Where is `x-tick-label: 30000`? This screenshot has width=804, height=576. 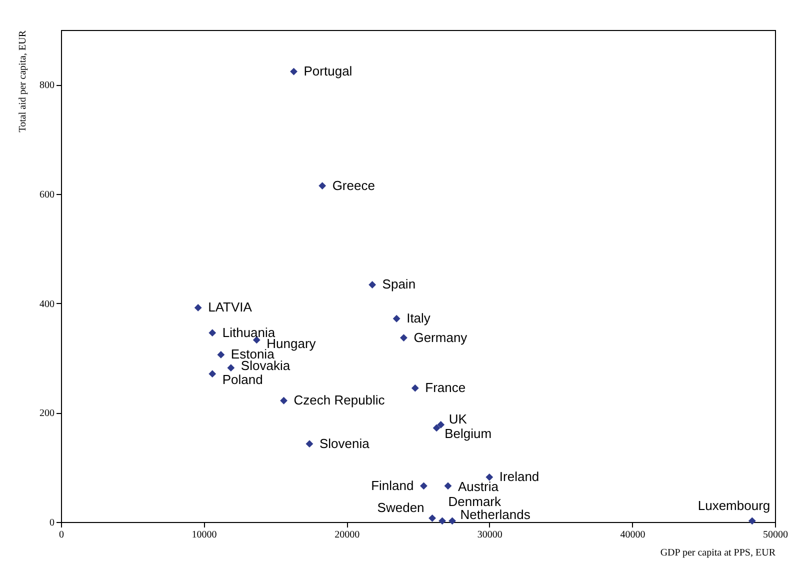 x-tick-label: 30000 is located at coordinates (489, 535).